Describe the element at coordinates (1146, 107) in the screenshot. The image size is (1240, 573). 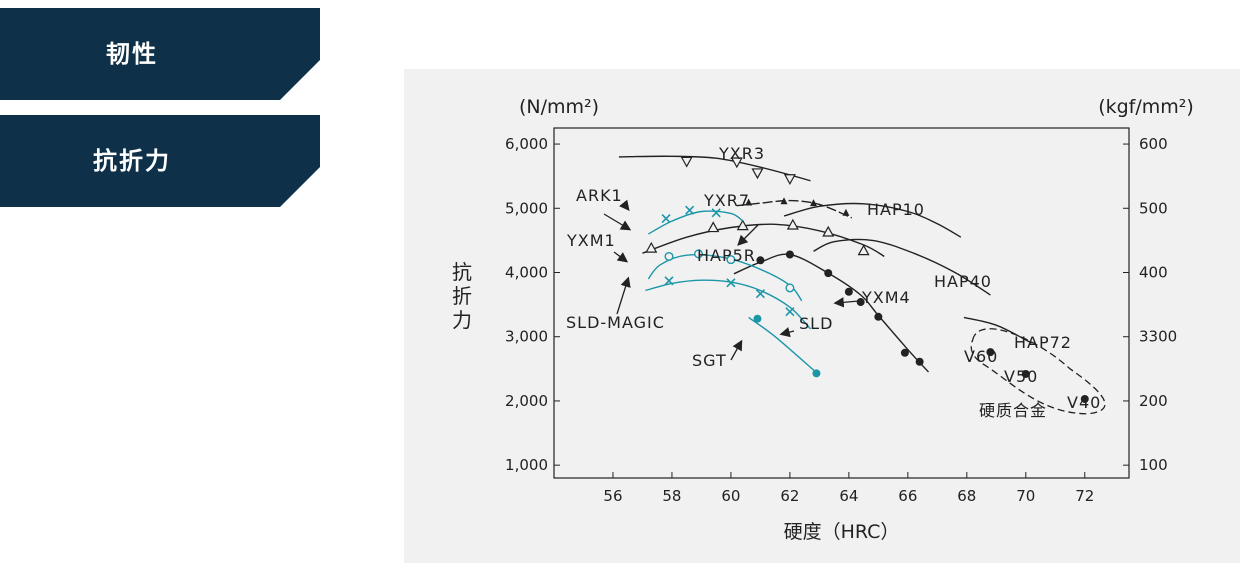
I see `y-right-unit: (kgf/mm²)` at that location.